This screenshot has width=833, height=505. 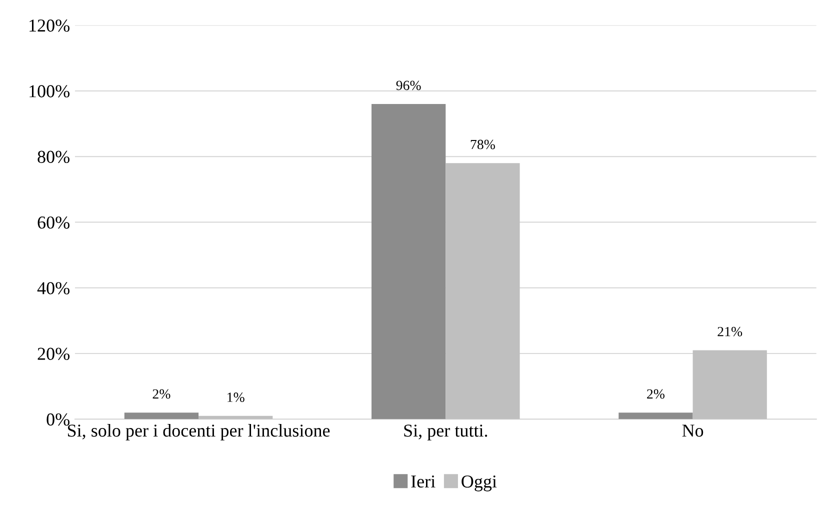 What do you see at coordinates (236, 397) in the screenshot?
I see `data-label: 1%` at bounding box center [236, 397].